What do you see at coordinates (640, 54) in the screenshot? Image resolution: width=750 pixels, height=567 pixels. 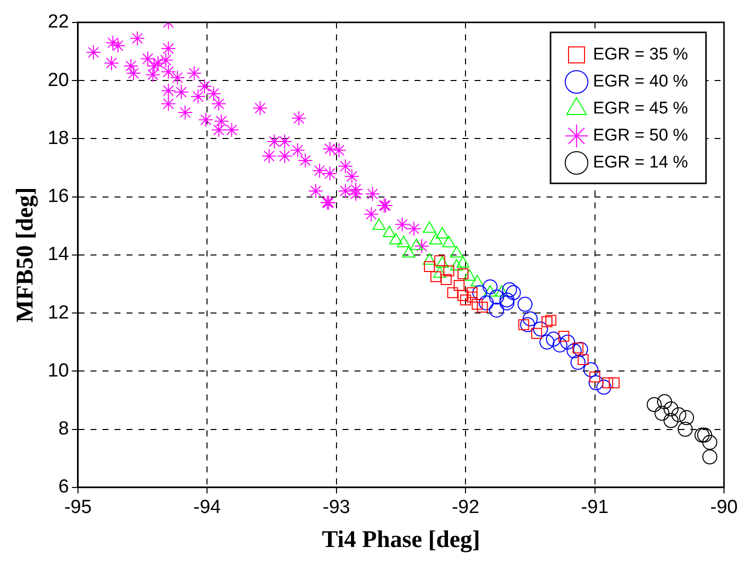 I see `legend-label: EGR = 35 %` at bounding box center [640, 54].